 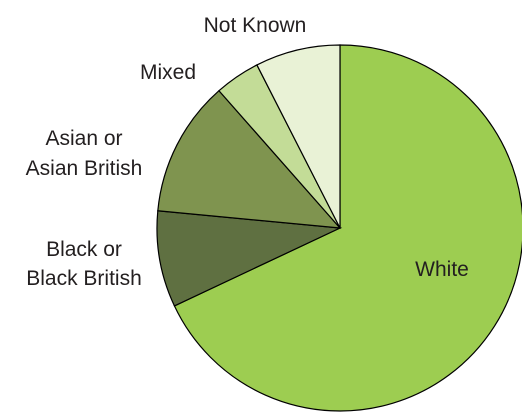 What do you see at coordinates (84, 249) in the screenshot?
I see `label-black-line-1: Black or` at bounding box center [84, 249].